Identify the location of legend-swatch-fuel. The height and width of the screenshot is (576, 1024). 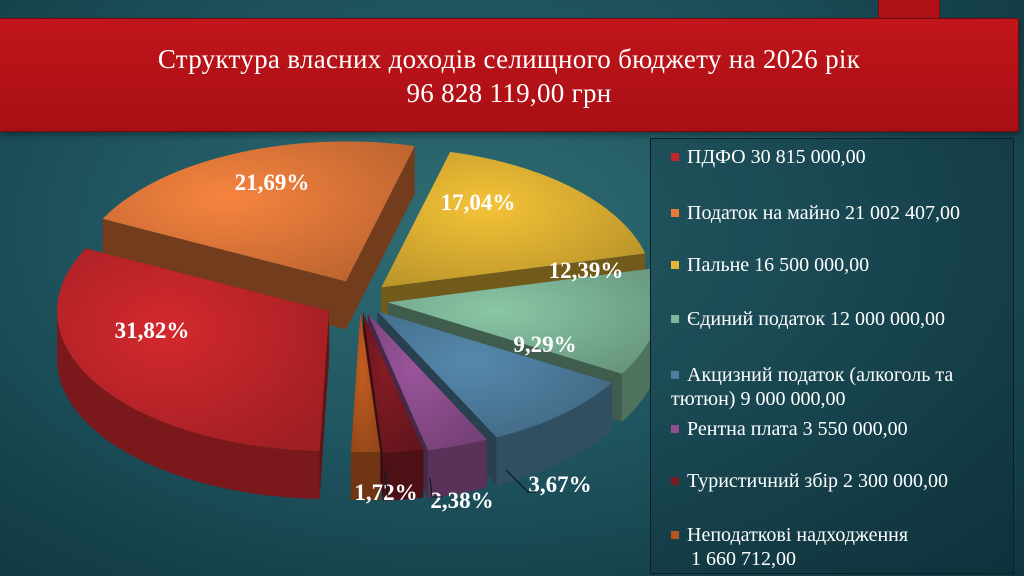
(675, 265).